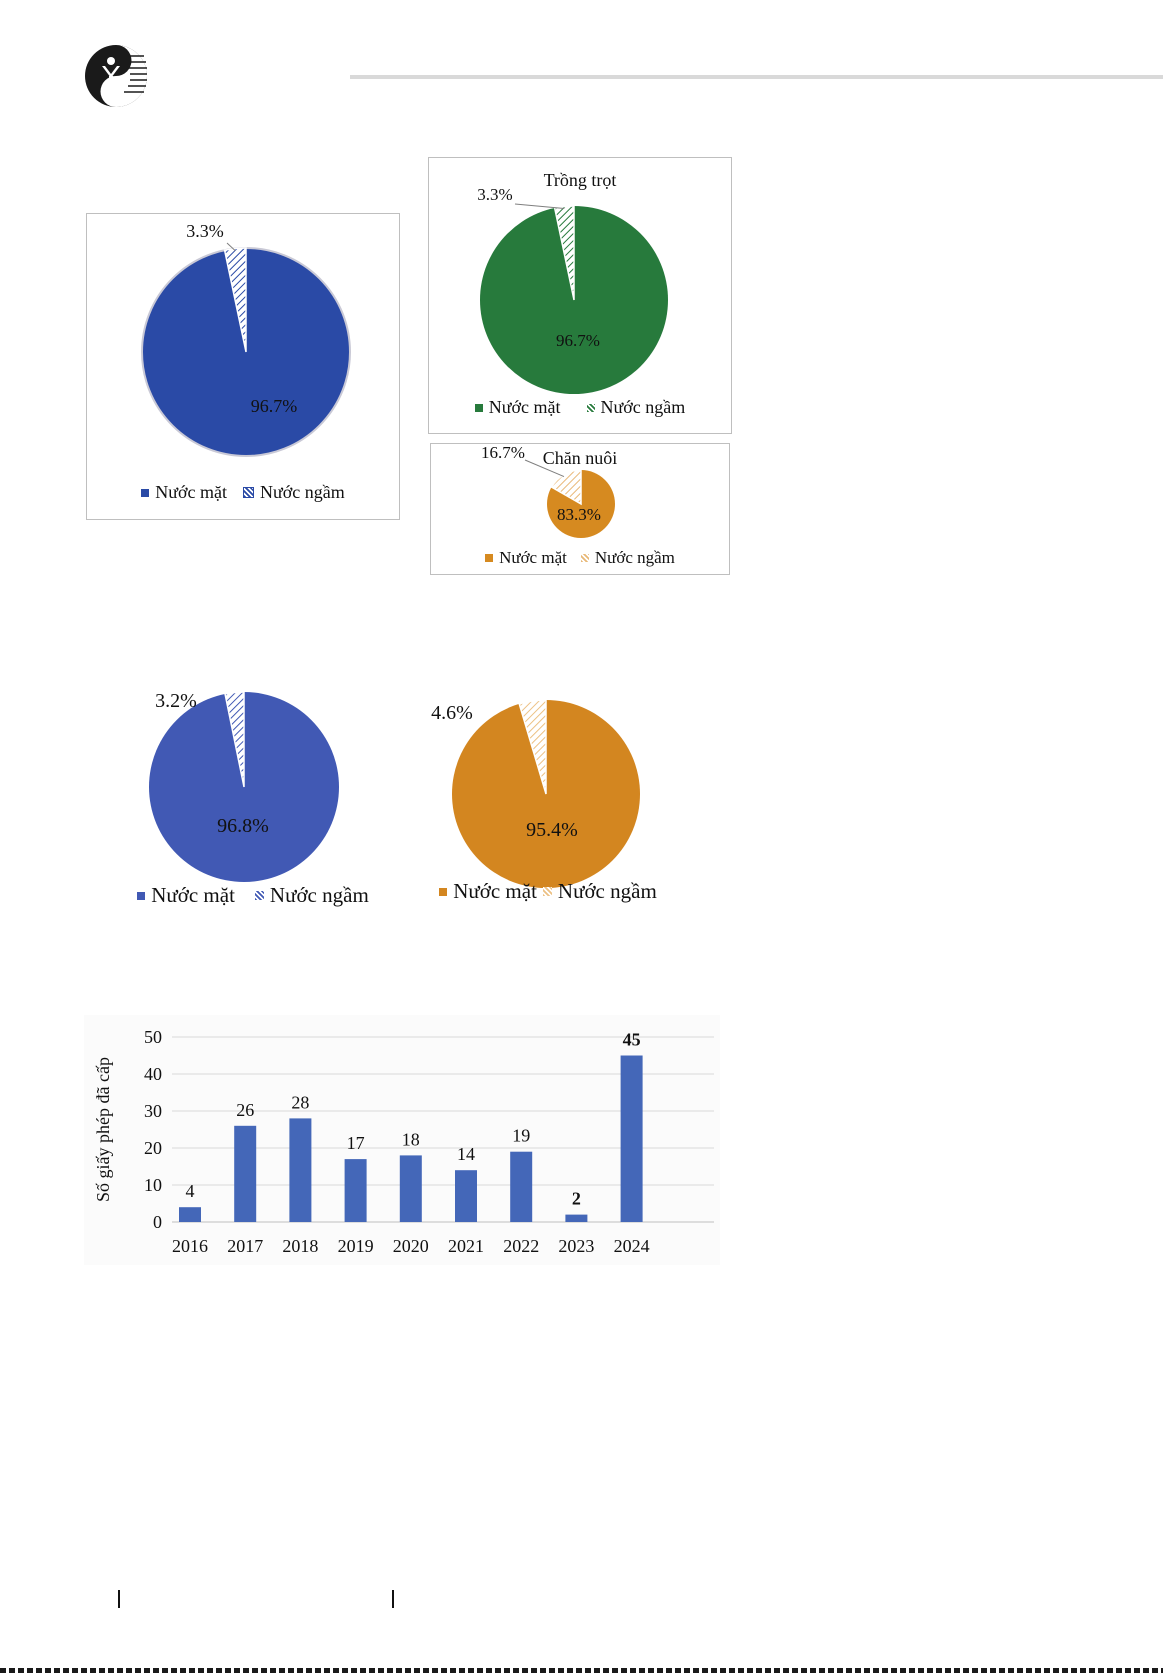 Image resolution: width=1163 pixels, height=1673 pixels. I want to click on pie-chart-chan-nuoi: Chăn nuôi 83.3% 16.7% Nước mặt Nước ngầm, so click(580, 509).